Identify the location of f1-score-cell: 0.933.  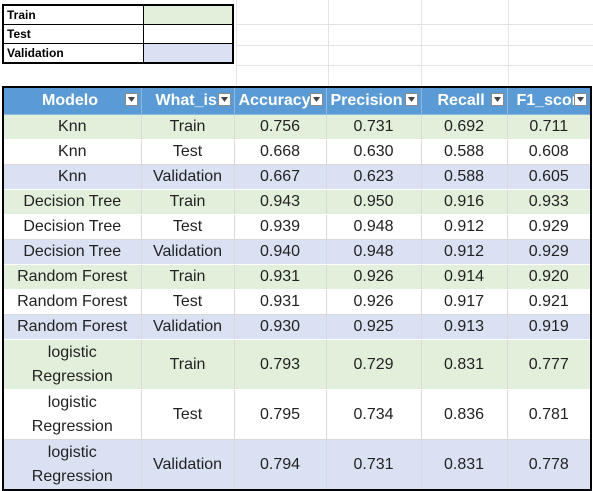
(549, 202).